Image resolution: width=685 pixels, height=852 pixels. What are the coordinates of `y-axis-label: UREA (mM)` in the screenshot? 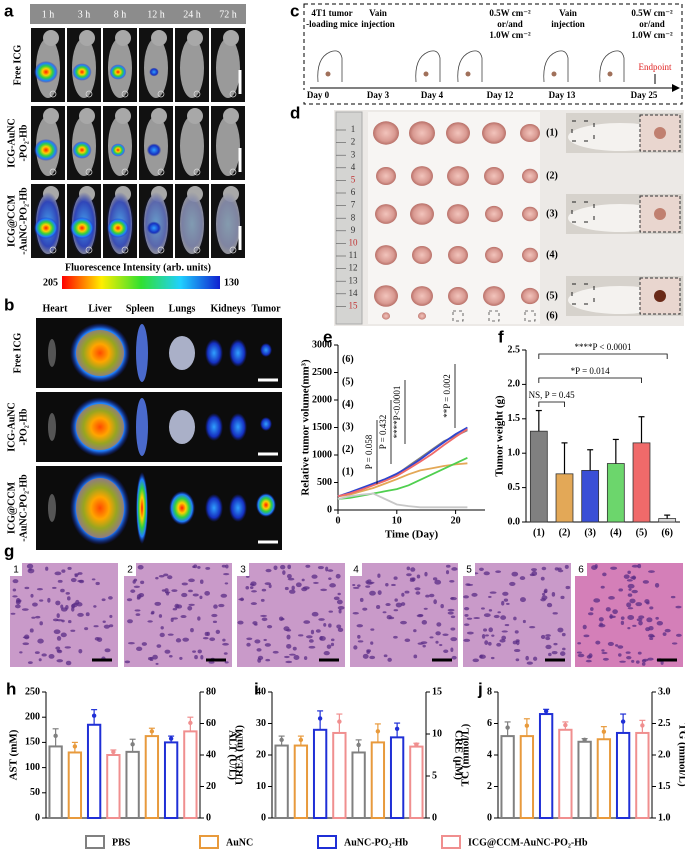 It's located at (240, 755).